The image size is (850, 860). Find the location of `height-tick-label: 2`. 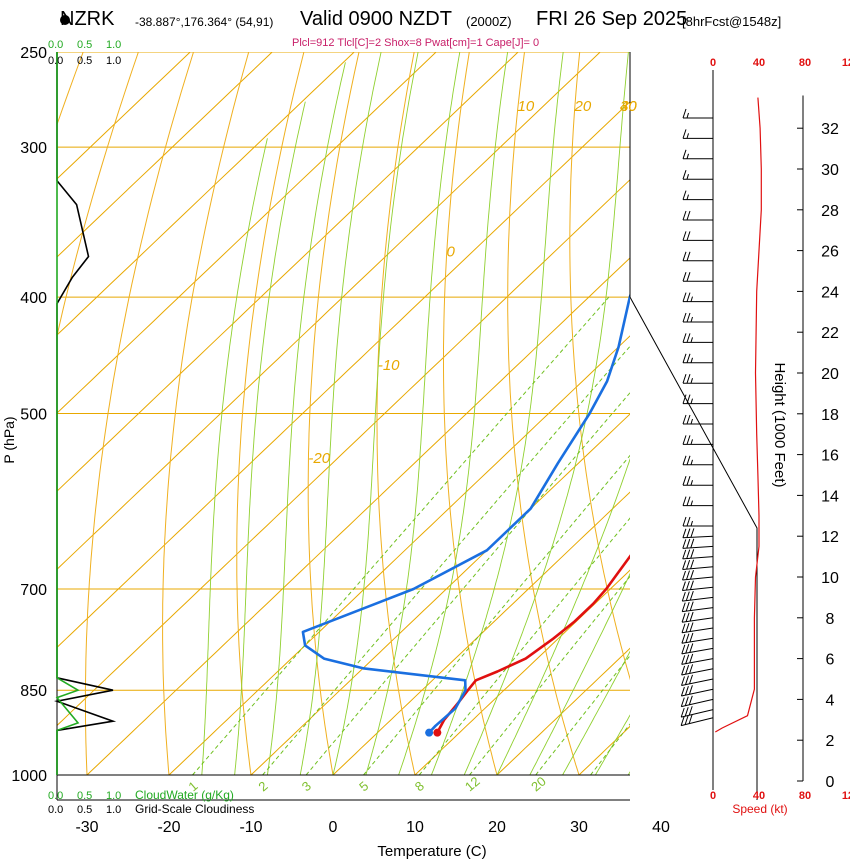

height-tick-label: 2 is located at coordinates (830, 741).